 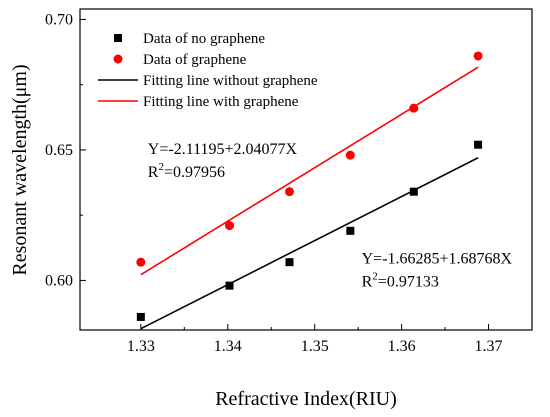 I want to click on x-tick-label: 1.37, so click(x=489, y=346).